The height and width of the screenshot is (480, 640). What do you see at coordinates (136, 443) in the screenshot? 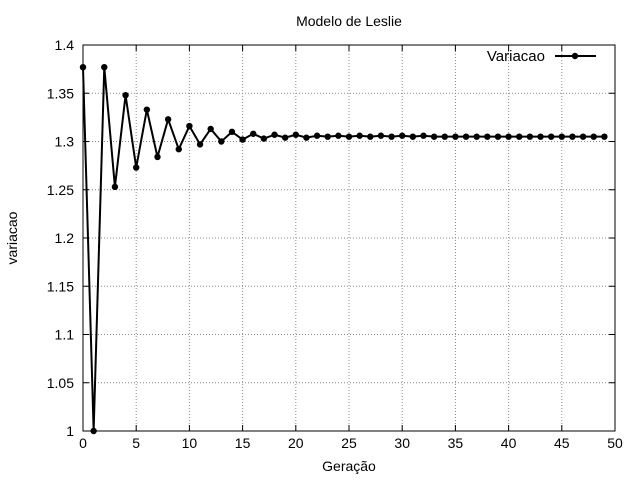
I see `x-tick-label: 5` at bounding box center [136, 443].